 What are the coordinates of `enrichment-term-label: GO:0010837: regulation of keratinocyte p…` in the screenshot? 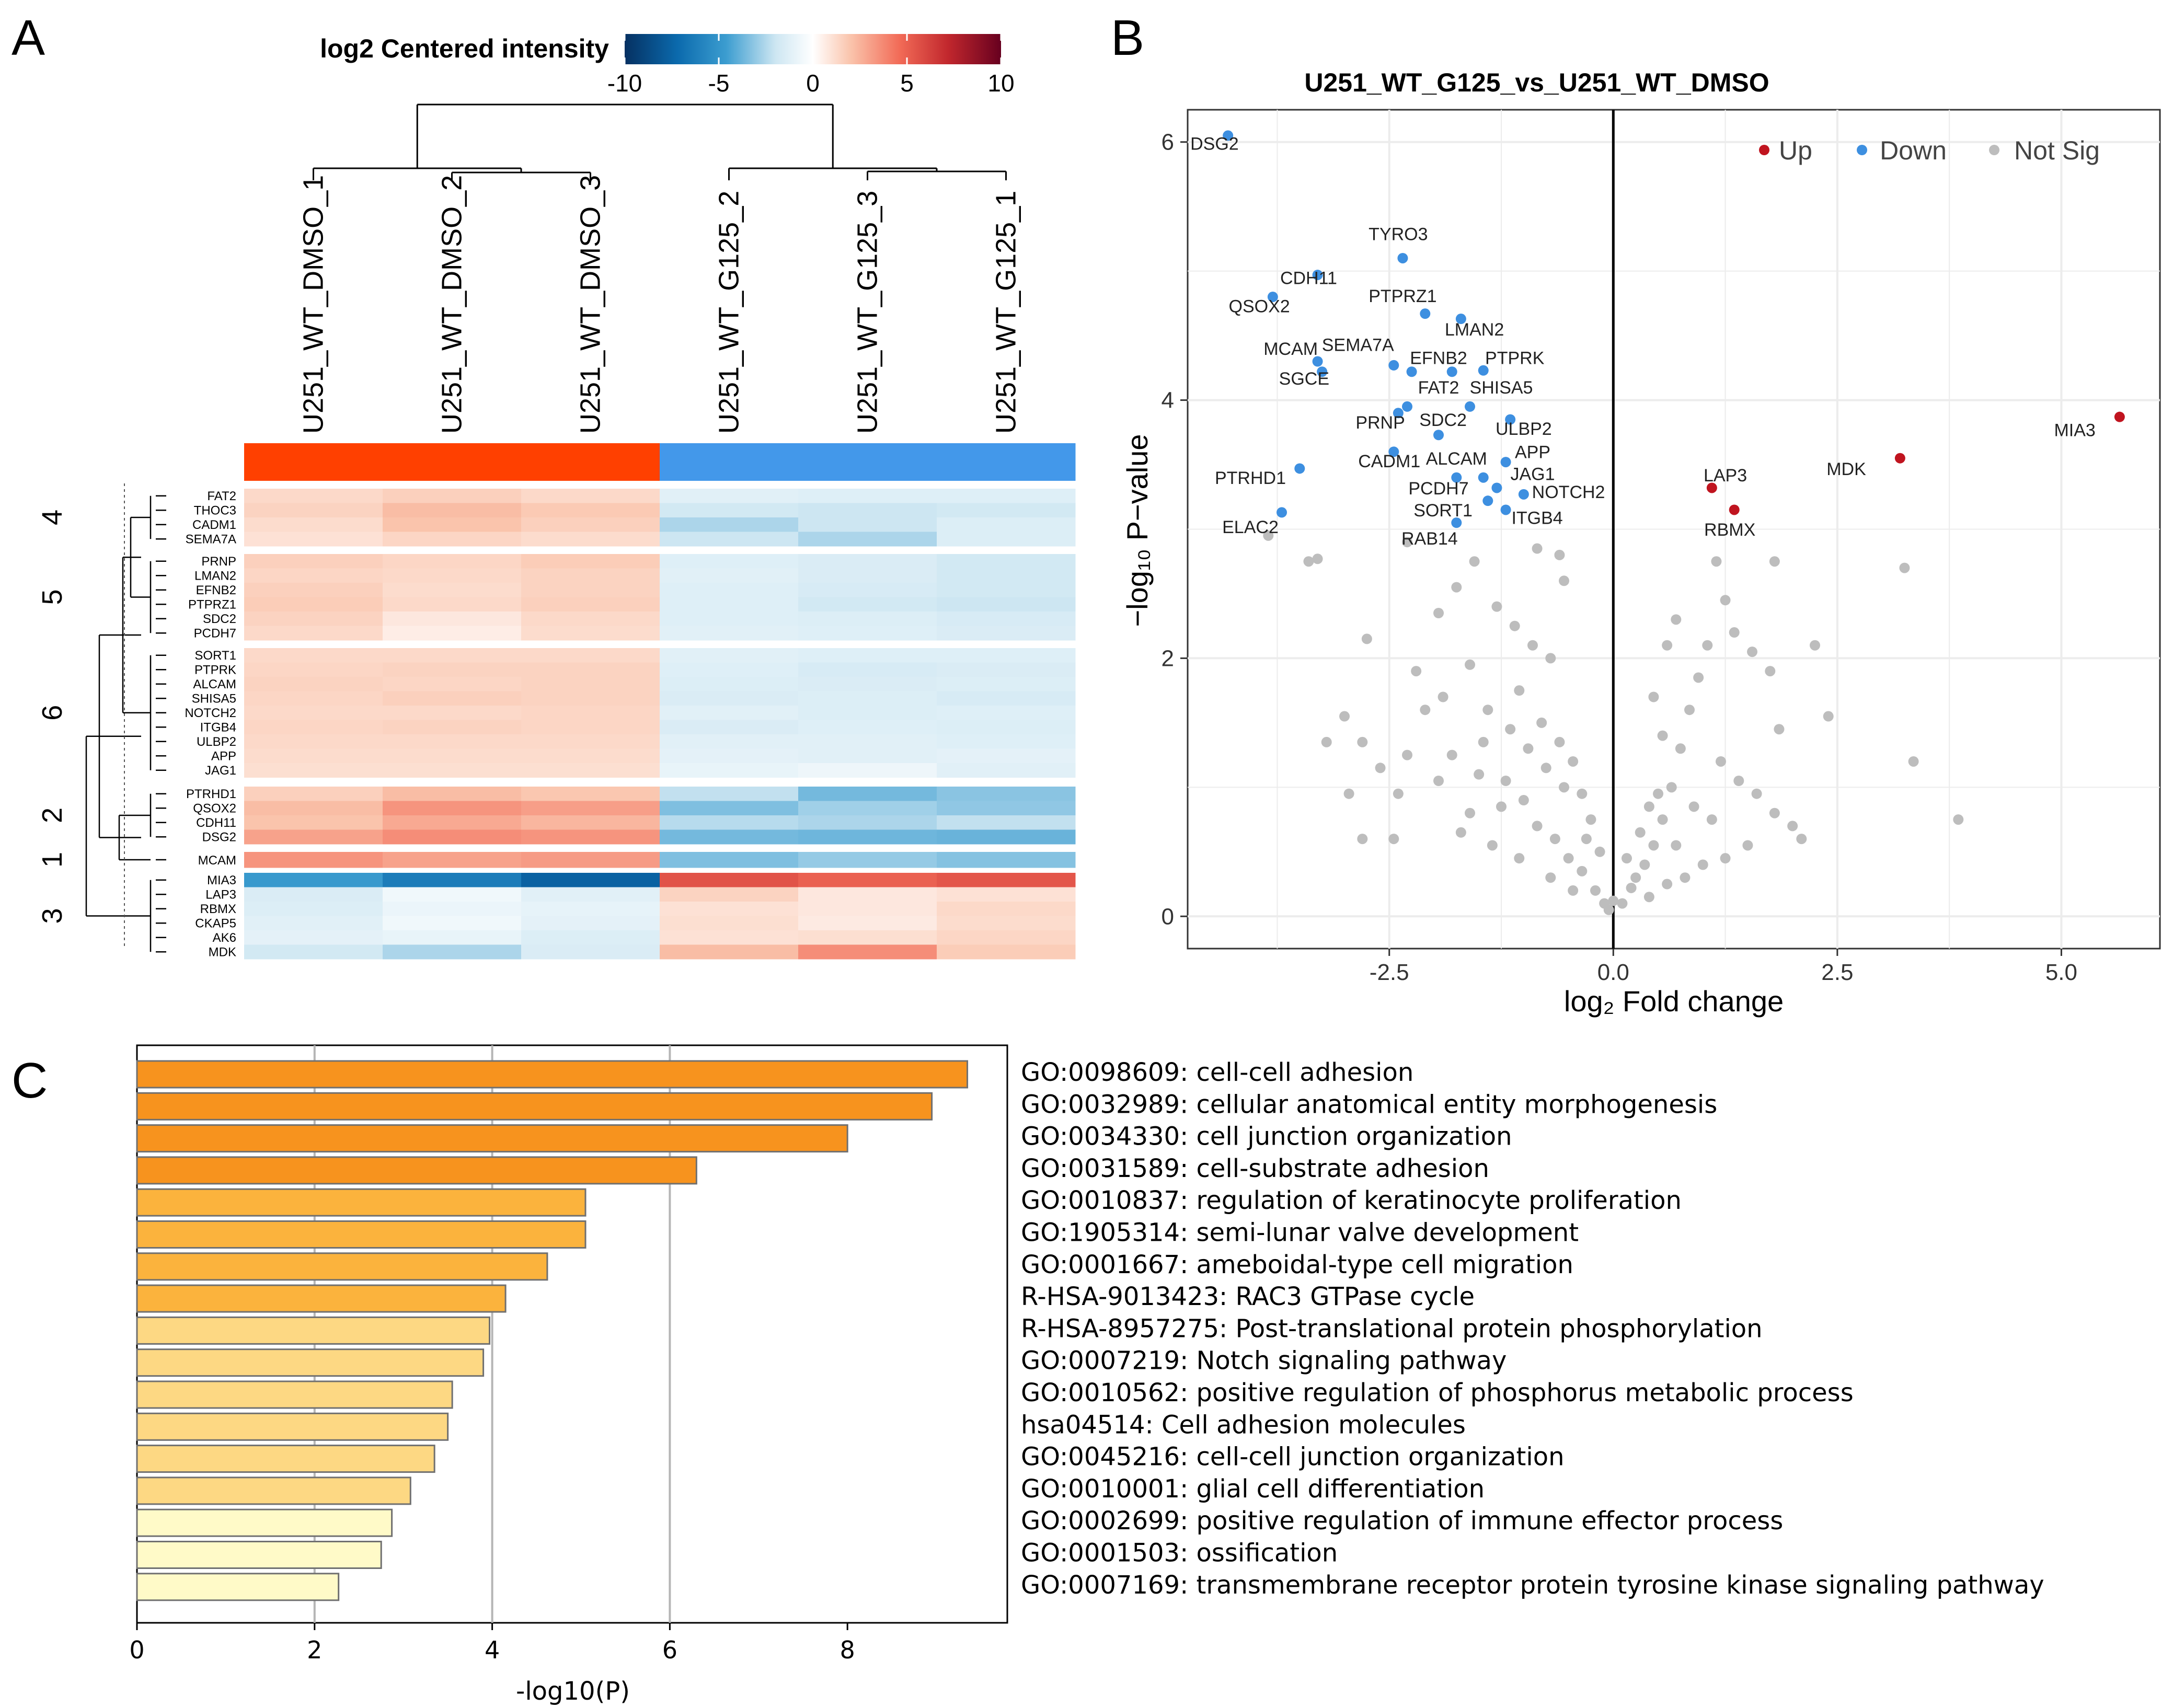 It's located at (1351, 1200).